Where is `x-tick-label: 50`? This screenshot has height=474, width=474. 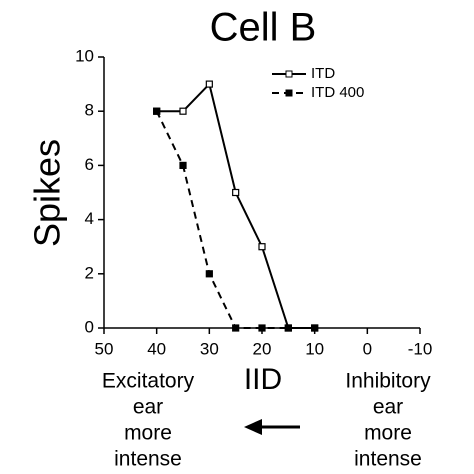
x-tick-label: 50 is located at coordinates (104, 348).